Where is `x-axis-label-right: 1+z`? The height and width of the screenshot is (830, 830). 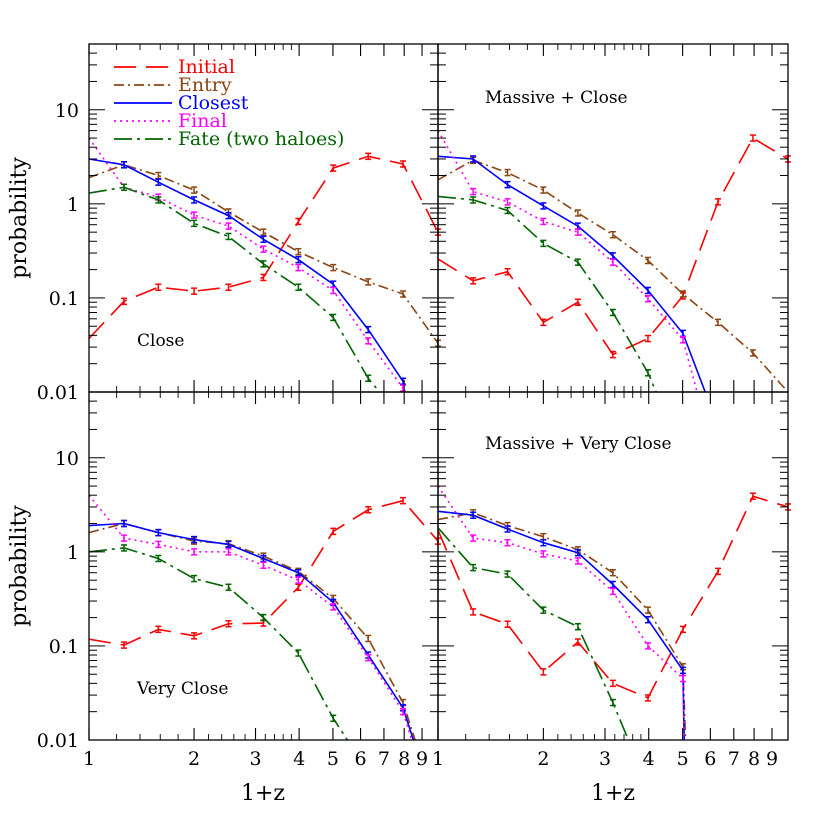
x-axis-label-right: 1+z is located at coordinates (613, 793).